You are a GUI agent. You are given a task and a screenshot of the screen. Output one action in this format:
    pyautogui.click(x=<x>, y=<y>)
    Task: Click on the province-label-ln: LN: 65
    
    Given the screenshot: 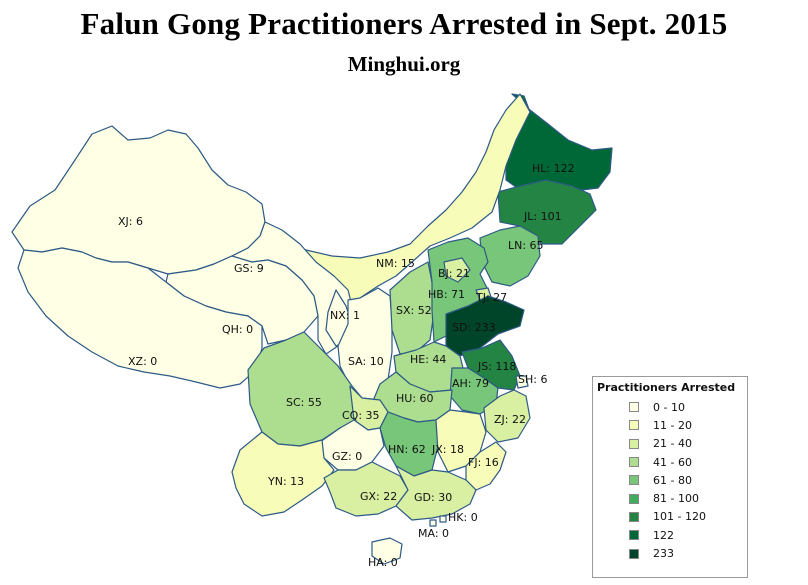 What is the action you would take?
    pyautogui.click(x=526, y=245)
    